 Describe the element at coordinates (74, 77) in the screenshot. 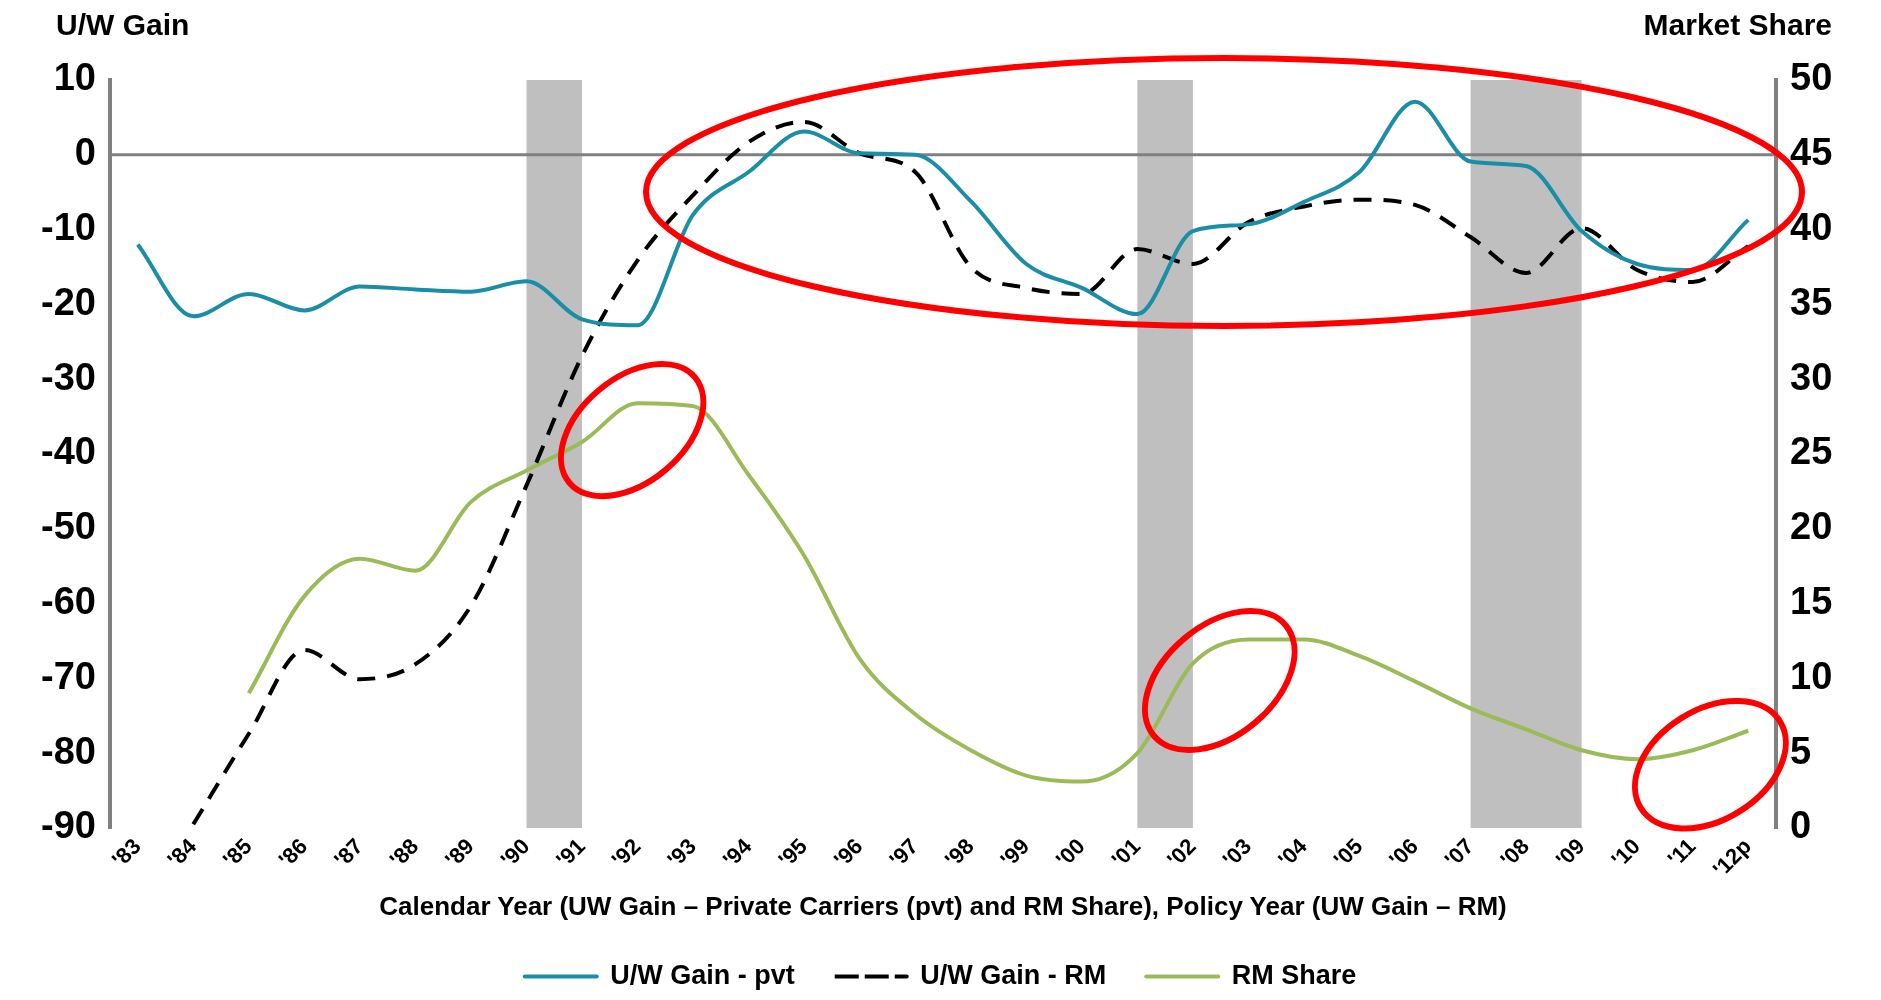

I see `y-tick-label: 10` at that location.